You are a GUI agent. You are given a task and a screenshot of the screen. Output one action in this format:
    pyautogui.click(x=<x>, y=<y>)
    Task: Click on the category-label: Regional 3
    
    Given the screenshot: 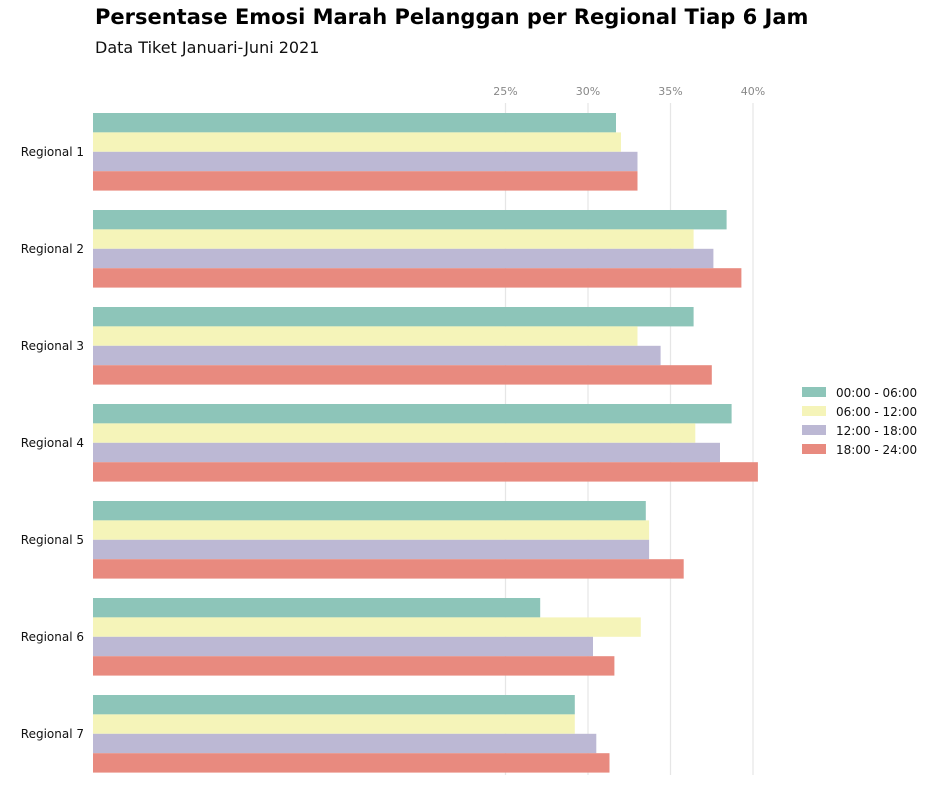 What is the action you would take?
    pyautogui.click(x=52, y=346)
    